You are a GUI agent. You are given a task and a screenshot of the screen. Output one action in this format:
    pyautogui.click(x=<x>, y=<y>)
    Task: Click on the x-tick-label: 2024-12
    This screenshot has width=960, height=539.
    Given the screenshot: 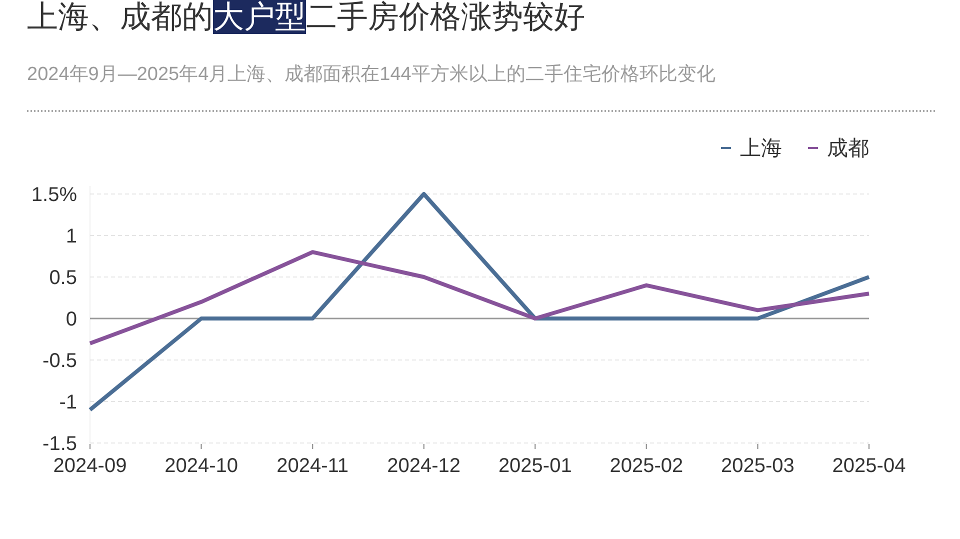 What is the action you would take?
    pyautogui.click(x=424, y=466)
    